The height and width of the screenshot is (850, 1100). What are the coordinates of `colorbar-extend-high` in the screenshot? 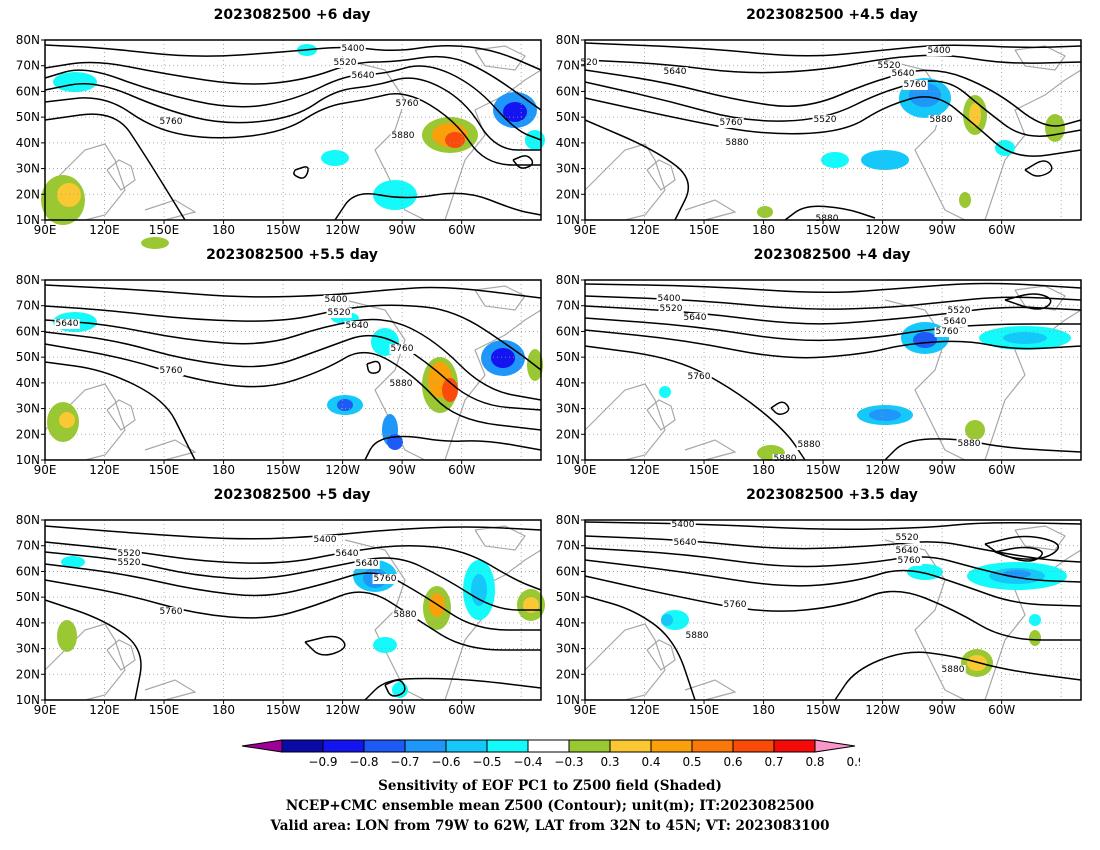 It's located at (835, 746).